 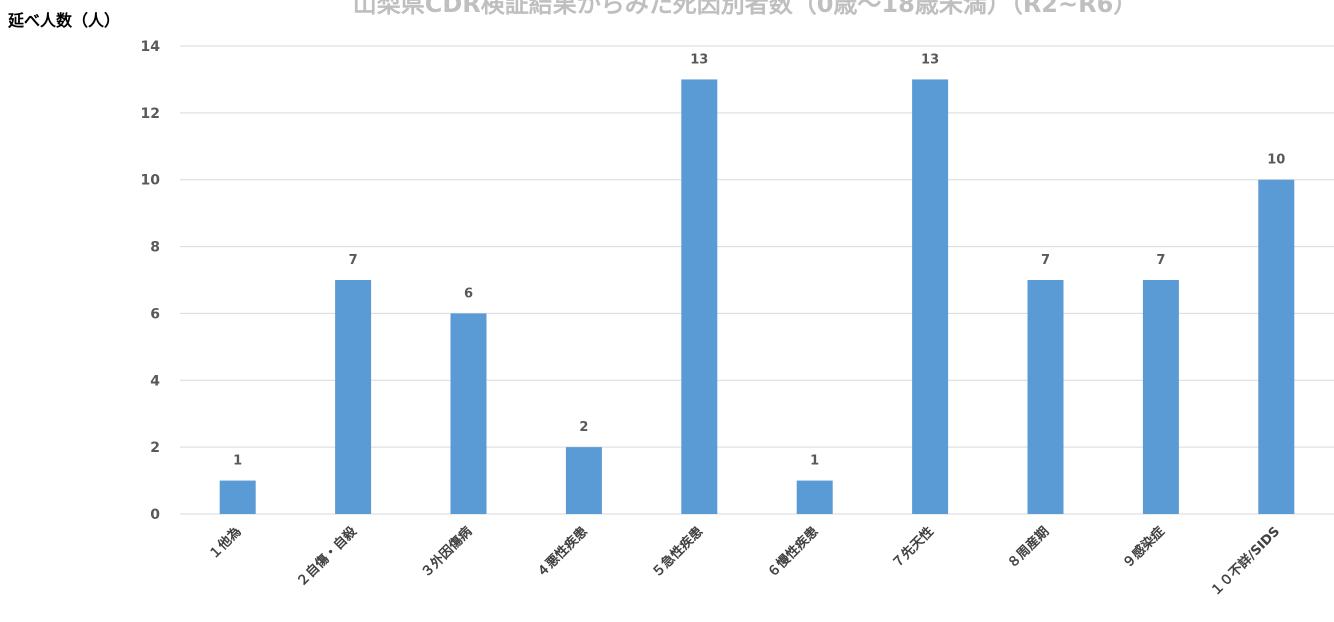 What do you see at coordinates (326, 556) in the screenshot?
I see `x-tick-label: ２自傷・自殺` at bounding box center [326, 556].